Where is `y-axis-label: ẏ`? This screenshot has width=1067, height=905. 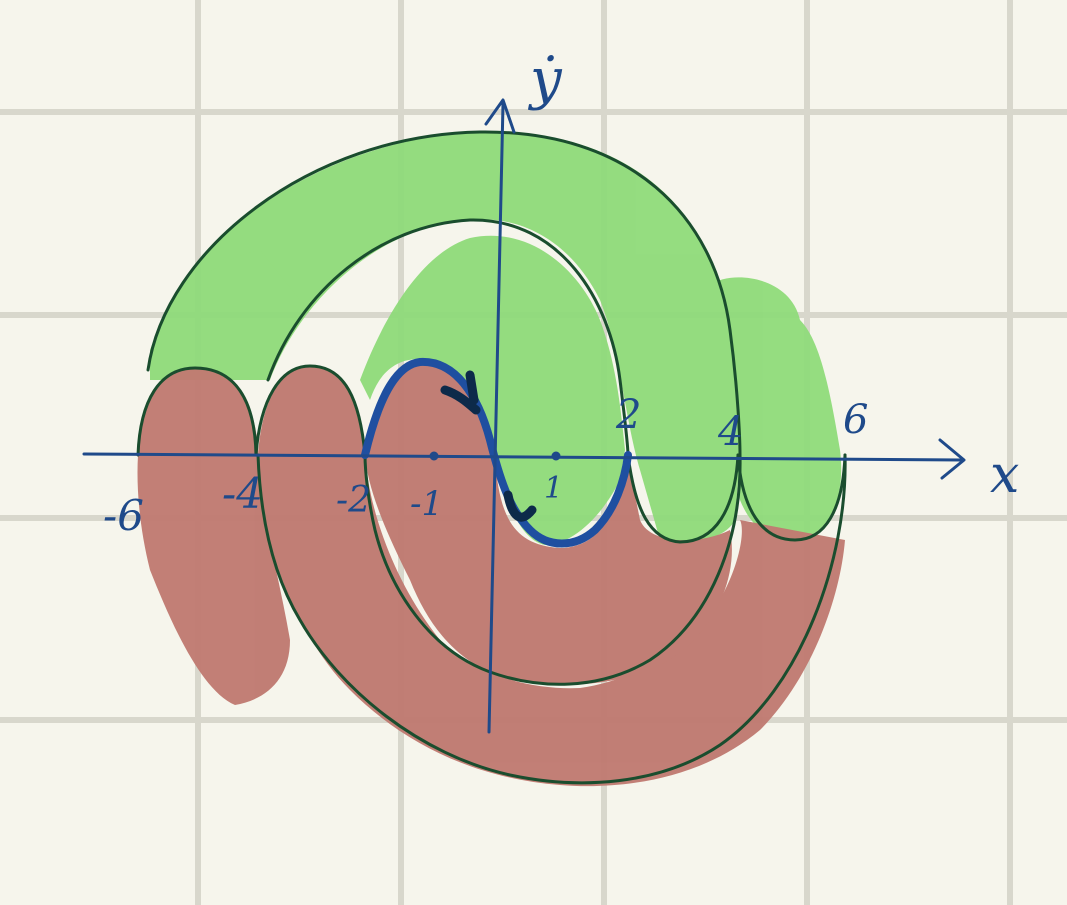
y-axis-label: ẏ is located at coordinates (545, 79).